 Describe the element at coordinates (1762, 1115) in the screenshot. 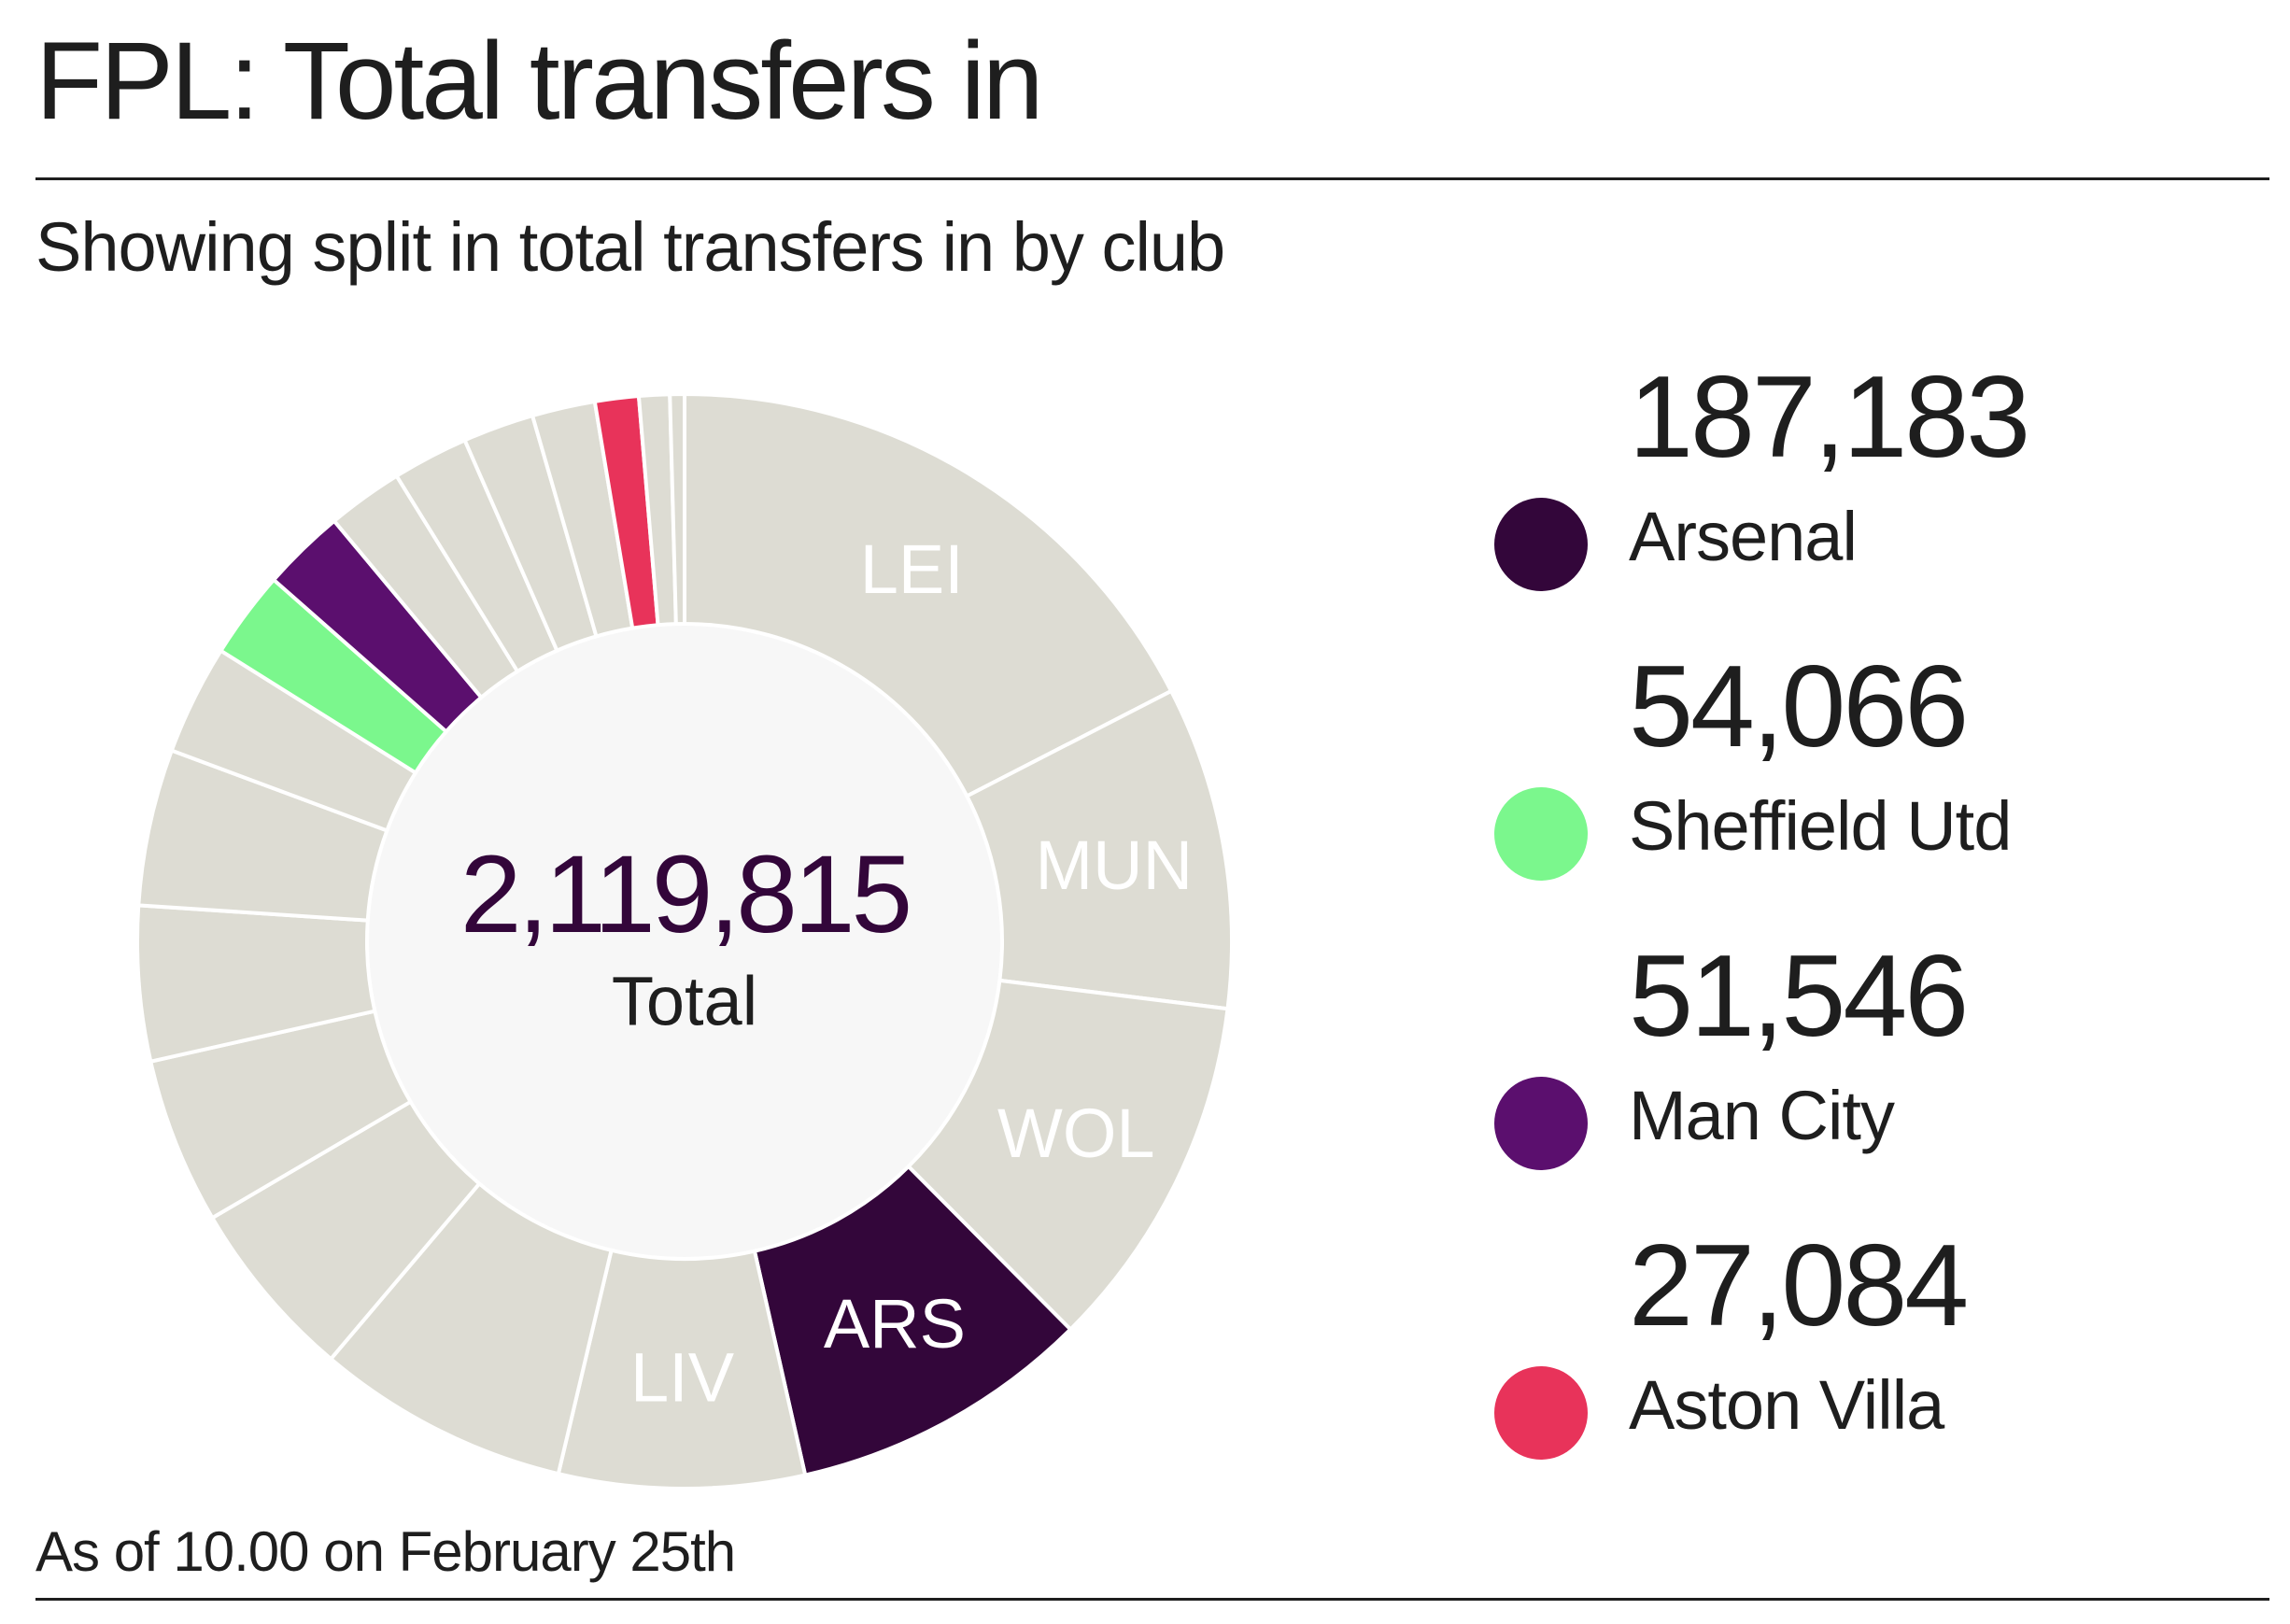

I see `legend-name: Man City` at that location.